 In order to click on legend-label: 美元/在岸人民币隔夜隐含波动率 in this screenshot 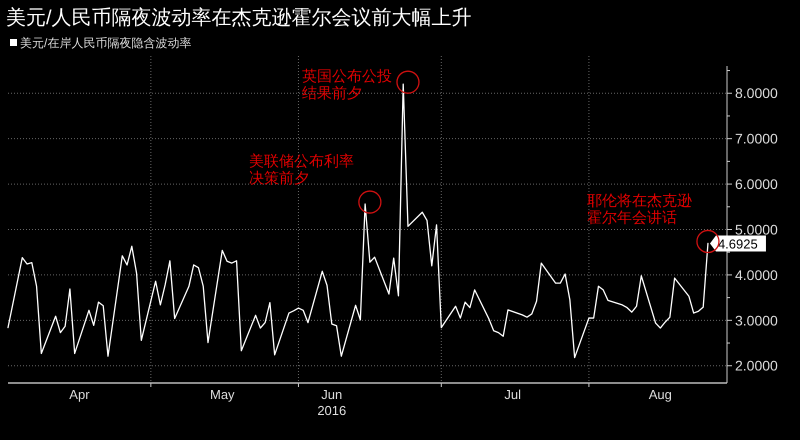, I will do `click(106, 43)`.